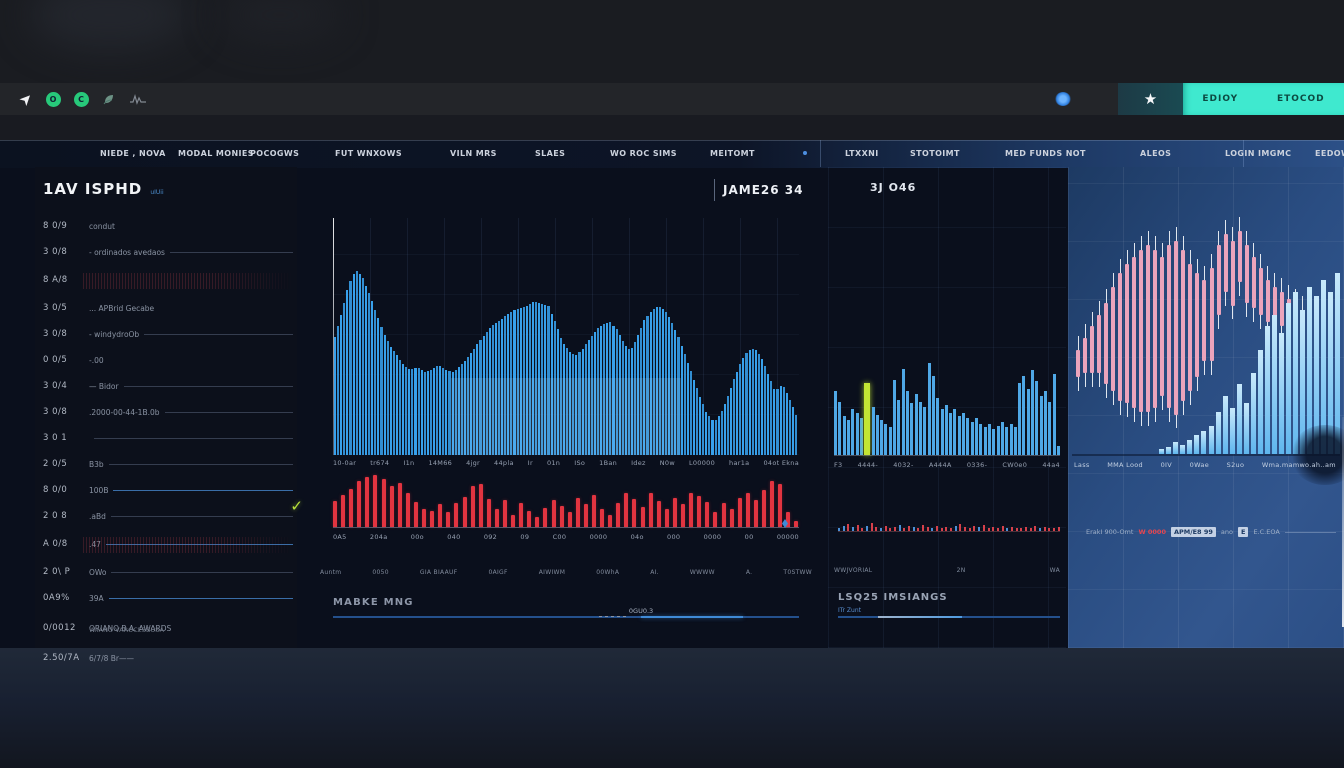 The image size is (1344, 768). I want to click on nav-item-9: STOTOIMT, so click(935, 153).